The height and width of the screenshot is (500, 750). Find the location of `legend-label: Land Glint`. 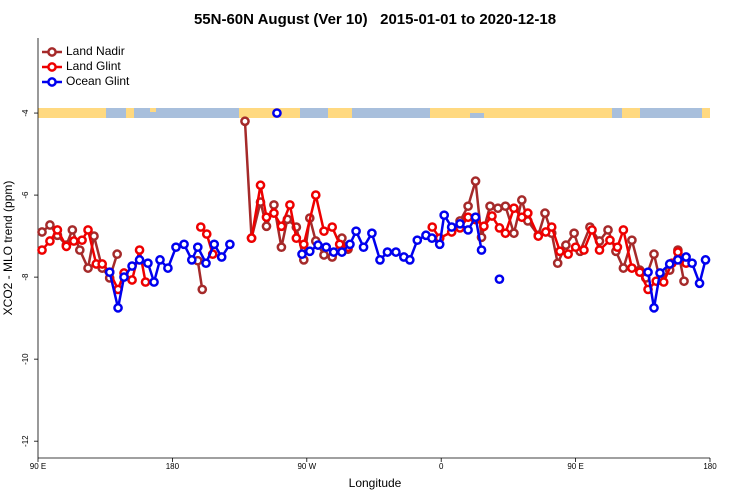

legend-label: Land Glint is located at coordinates (93, 66).